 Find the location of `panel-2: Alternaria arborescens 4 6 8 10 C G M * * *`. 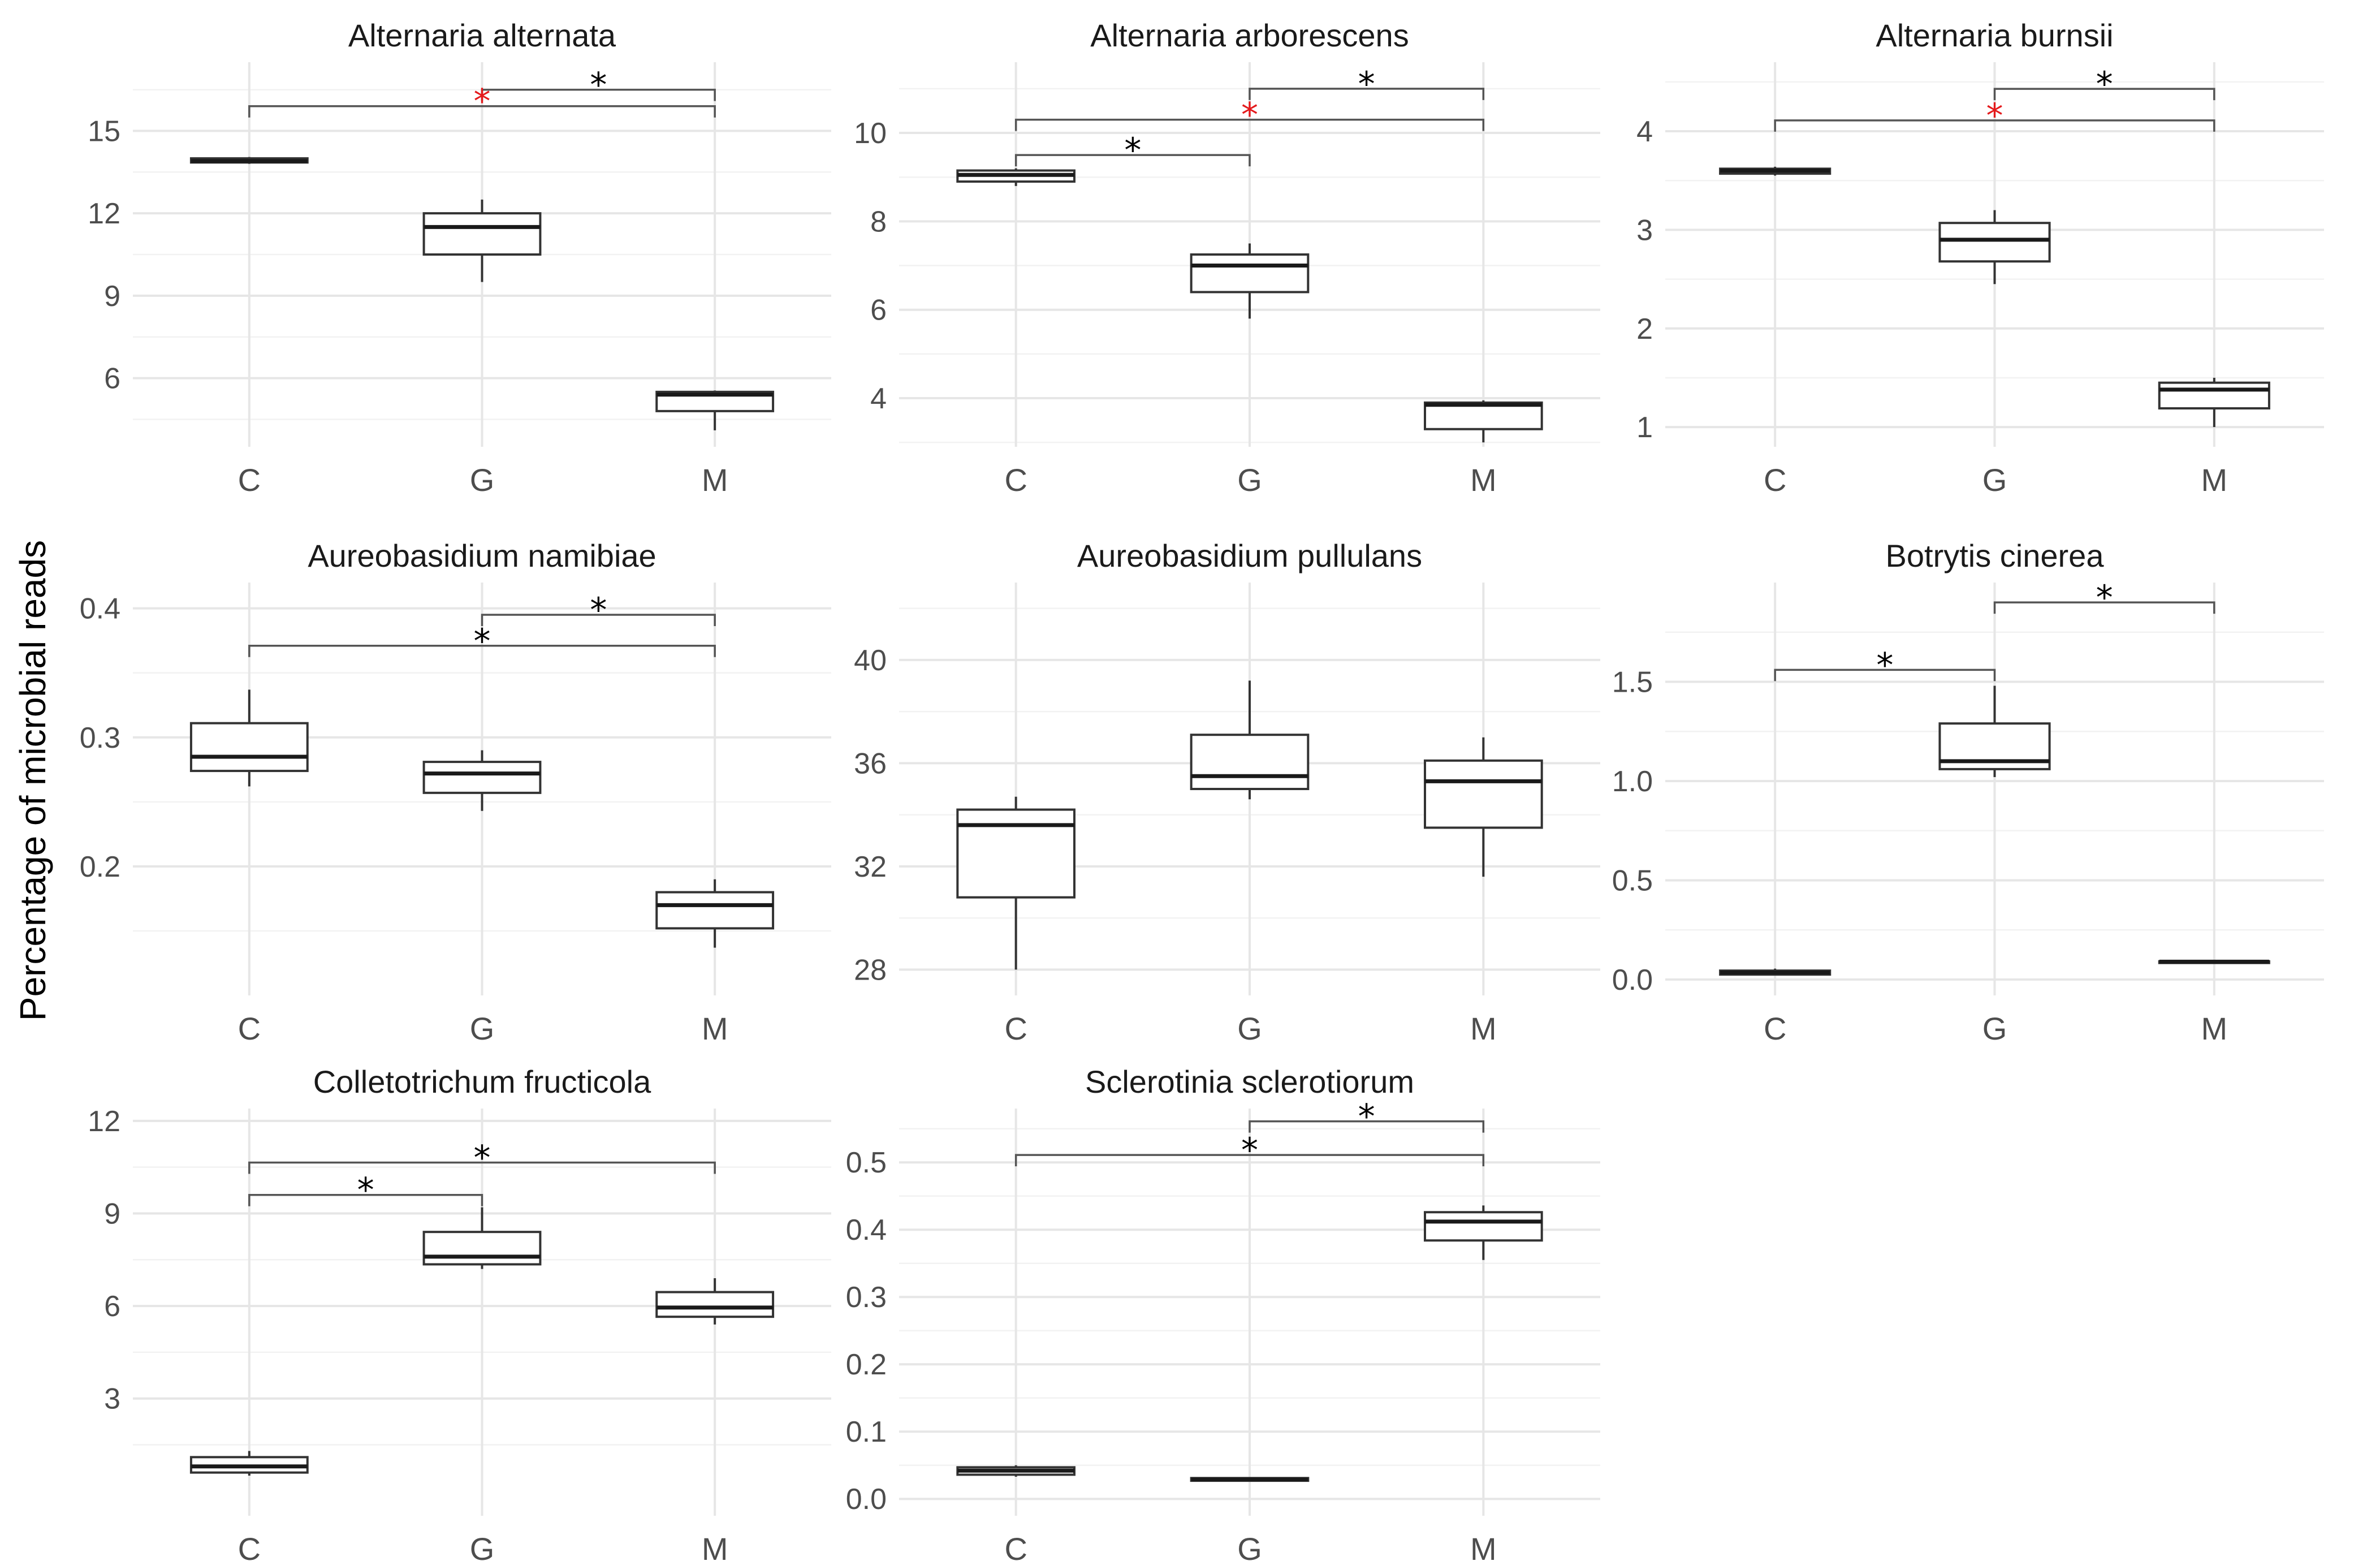

panel-2: Alternaria arborescens 4 6 8 10 C G M * * * is located at coordinates (1227, 258).